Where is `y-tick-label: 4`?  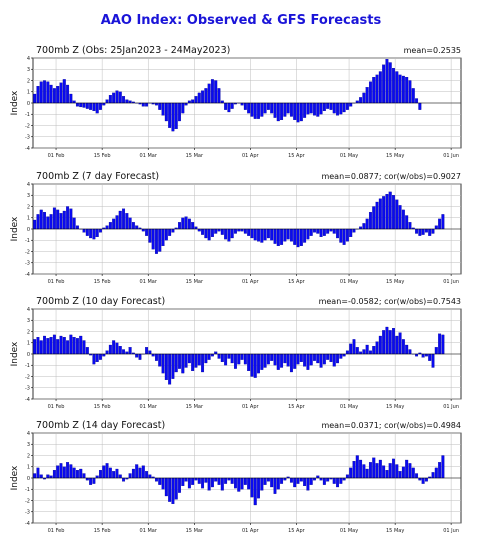 y-tick-label: 4 is located at coordinates (28, 59).